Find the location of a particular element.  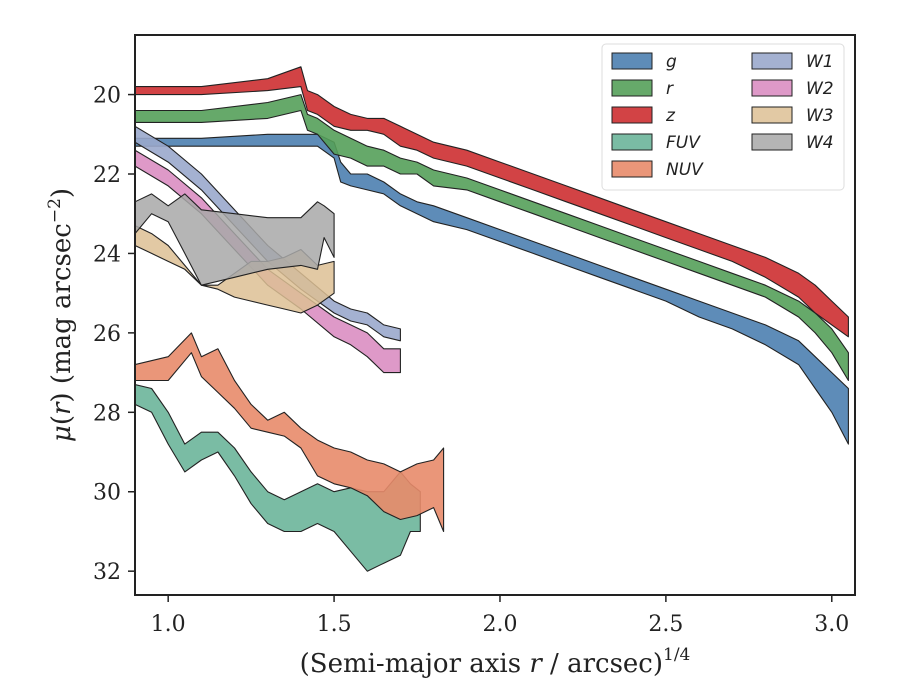

legend-label-g: g is located at coordinates (671, 62).